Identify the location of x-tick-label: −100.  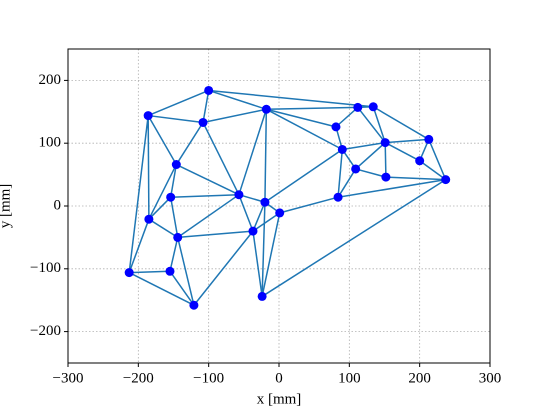
(208, 378).